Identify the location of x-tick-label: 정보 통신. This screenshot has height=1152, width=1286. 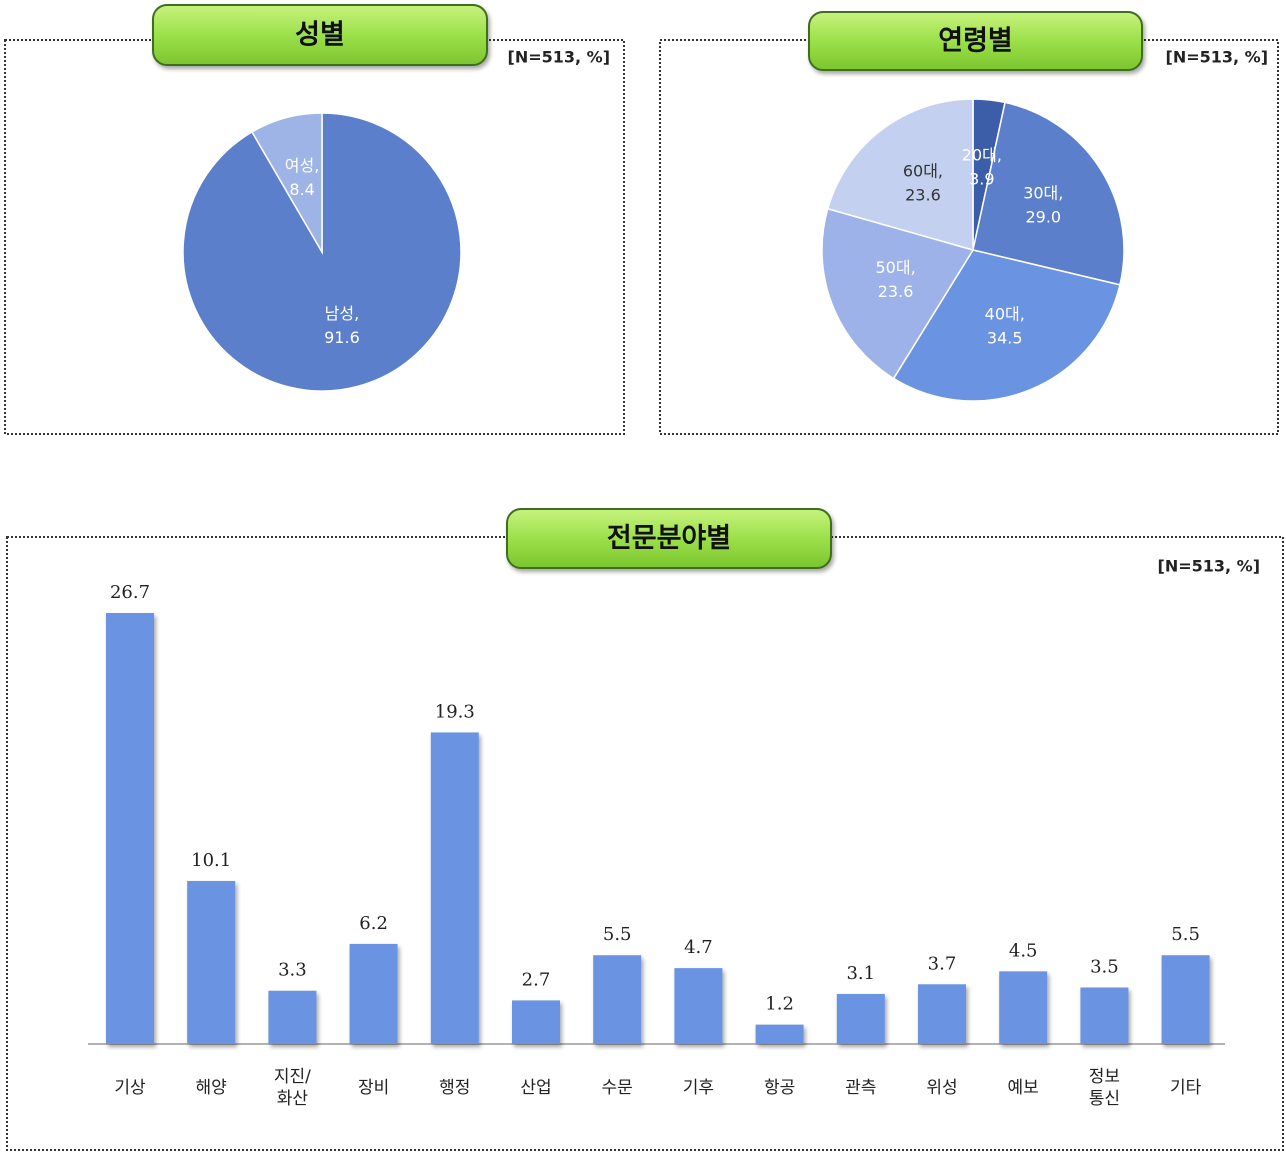
(1104, 1088).